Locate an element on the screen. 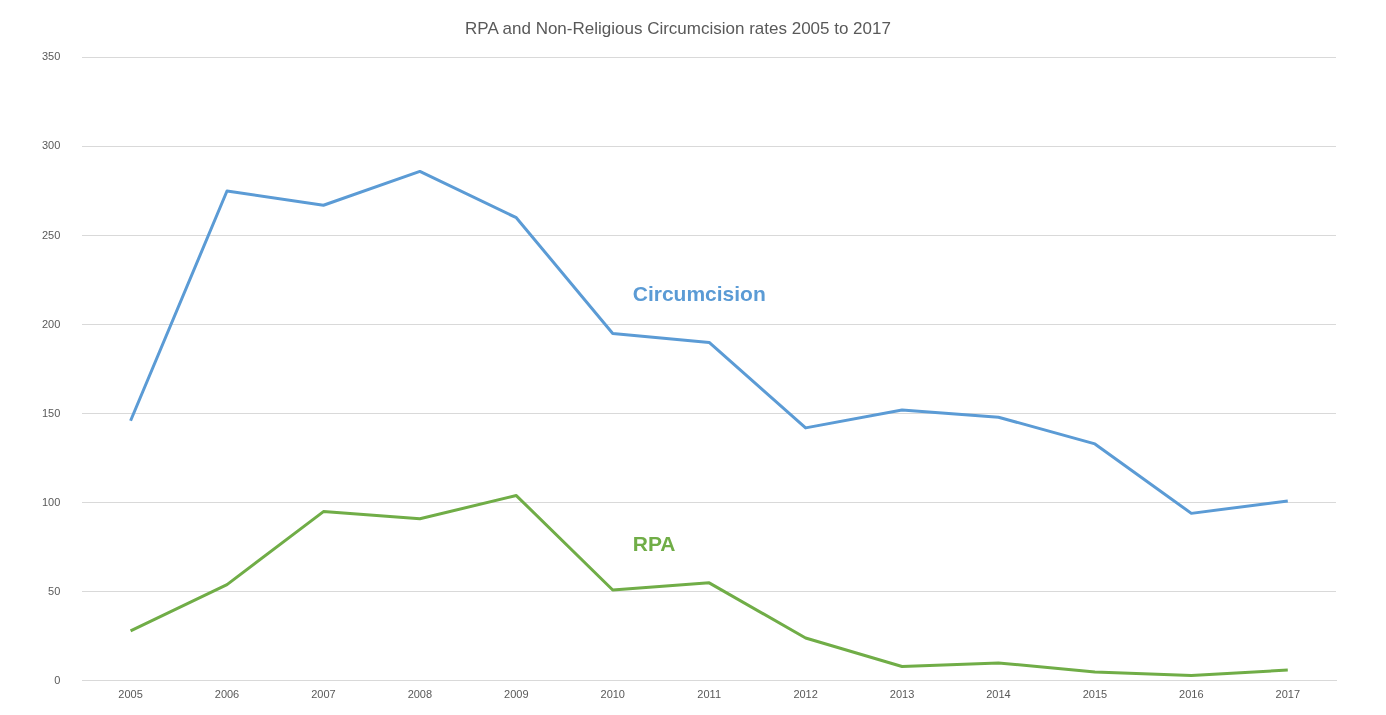  x-tick-label: 2009 is located at coordinates (516, 694).